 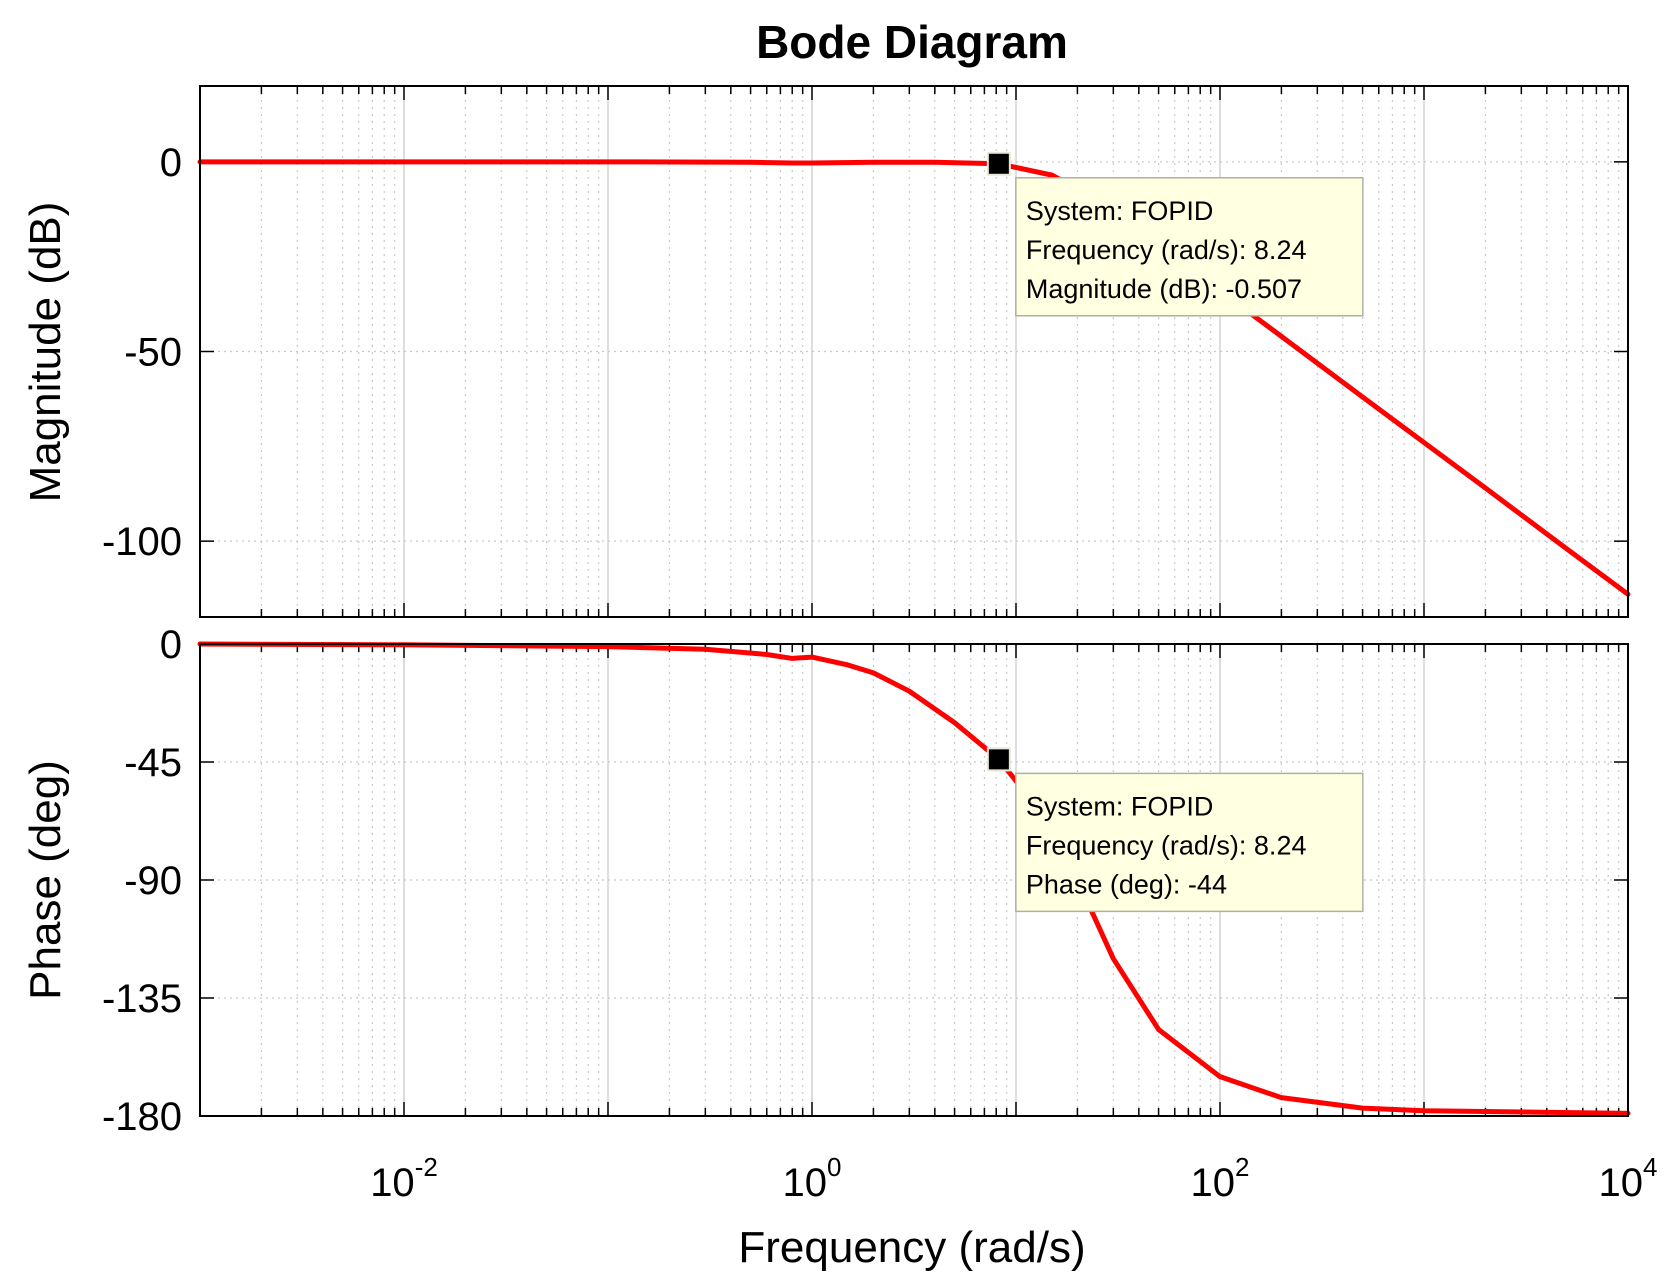 I want to click on phase-ytick-label: -180, so click(x=142, y=1117).